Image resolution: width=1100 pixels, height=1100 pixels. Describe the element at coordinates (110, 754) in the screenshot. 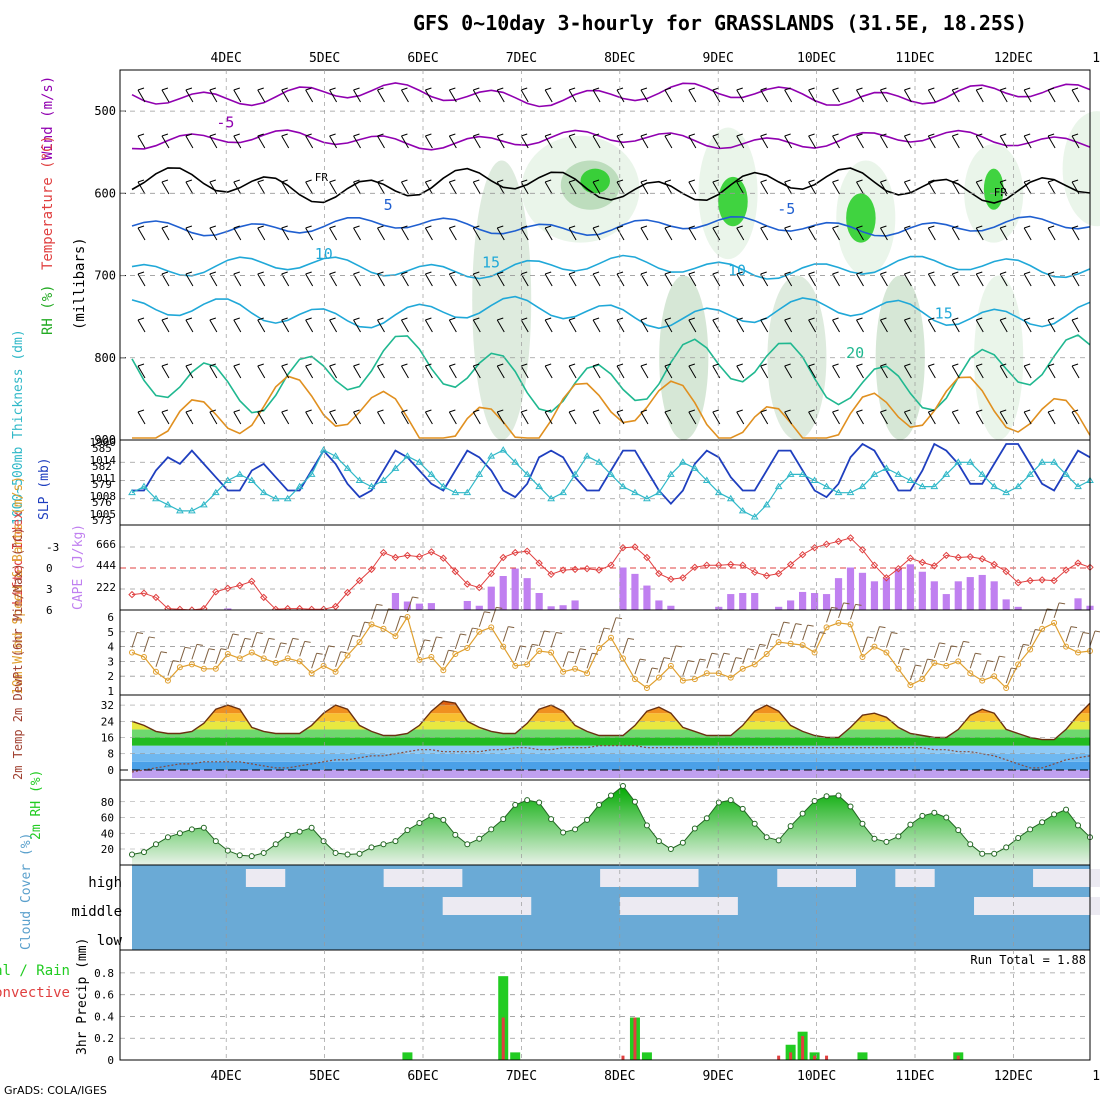

I see `temp-tick-label: 8` at that location.